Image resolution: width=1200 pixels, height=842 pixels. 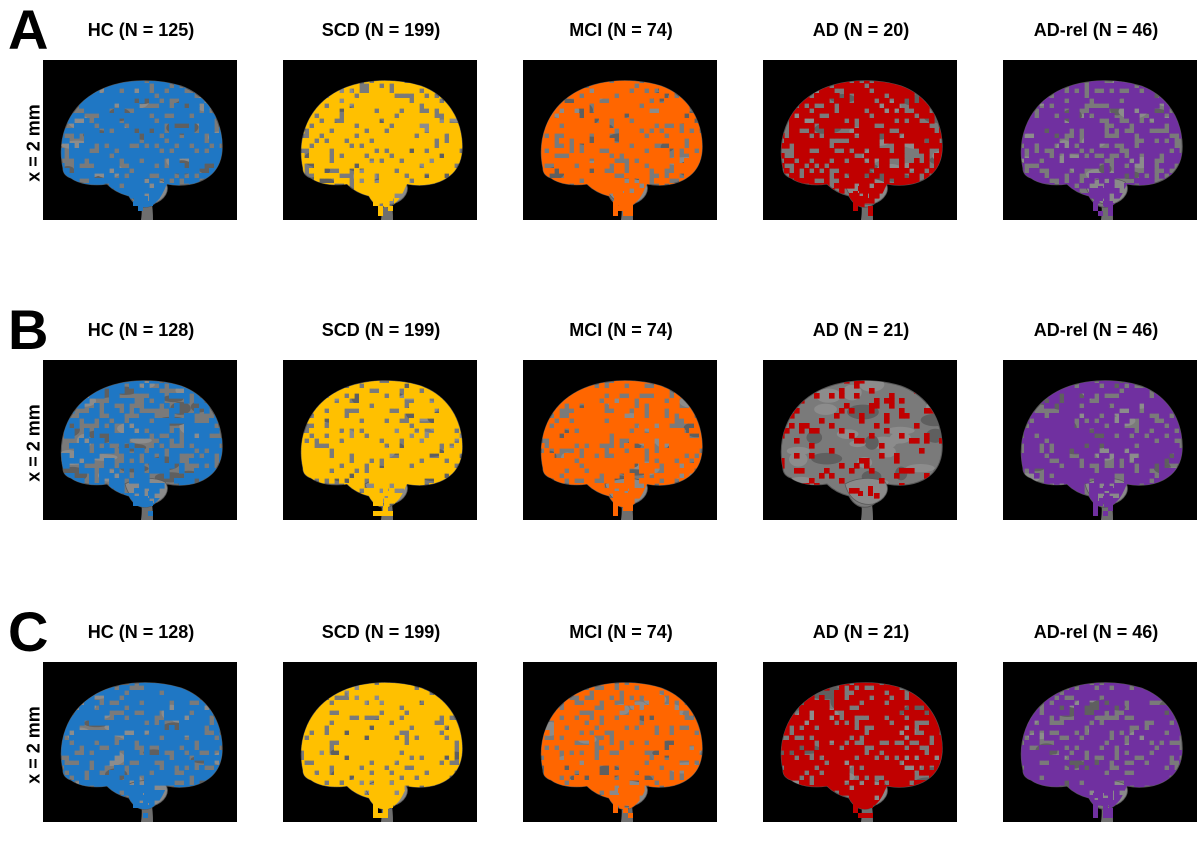 I want to click on cell-title: HC (N = 125), so click(x=141, y=30).